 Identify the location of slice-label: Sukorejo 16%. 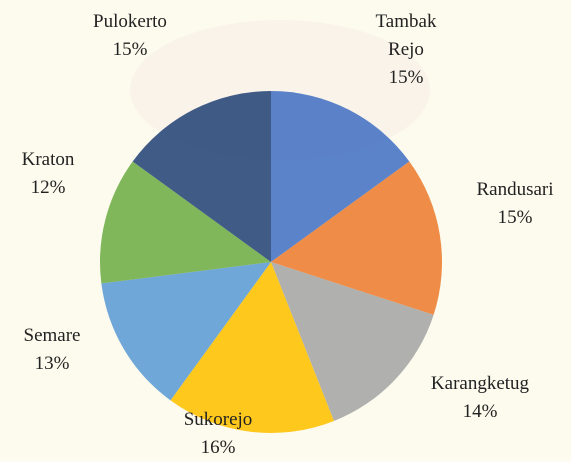
(218, 434).